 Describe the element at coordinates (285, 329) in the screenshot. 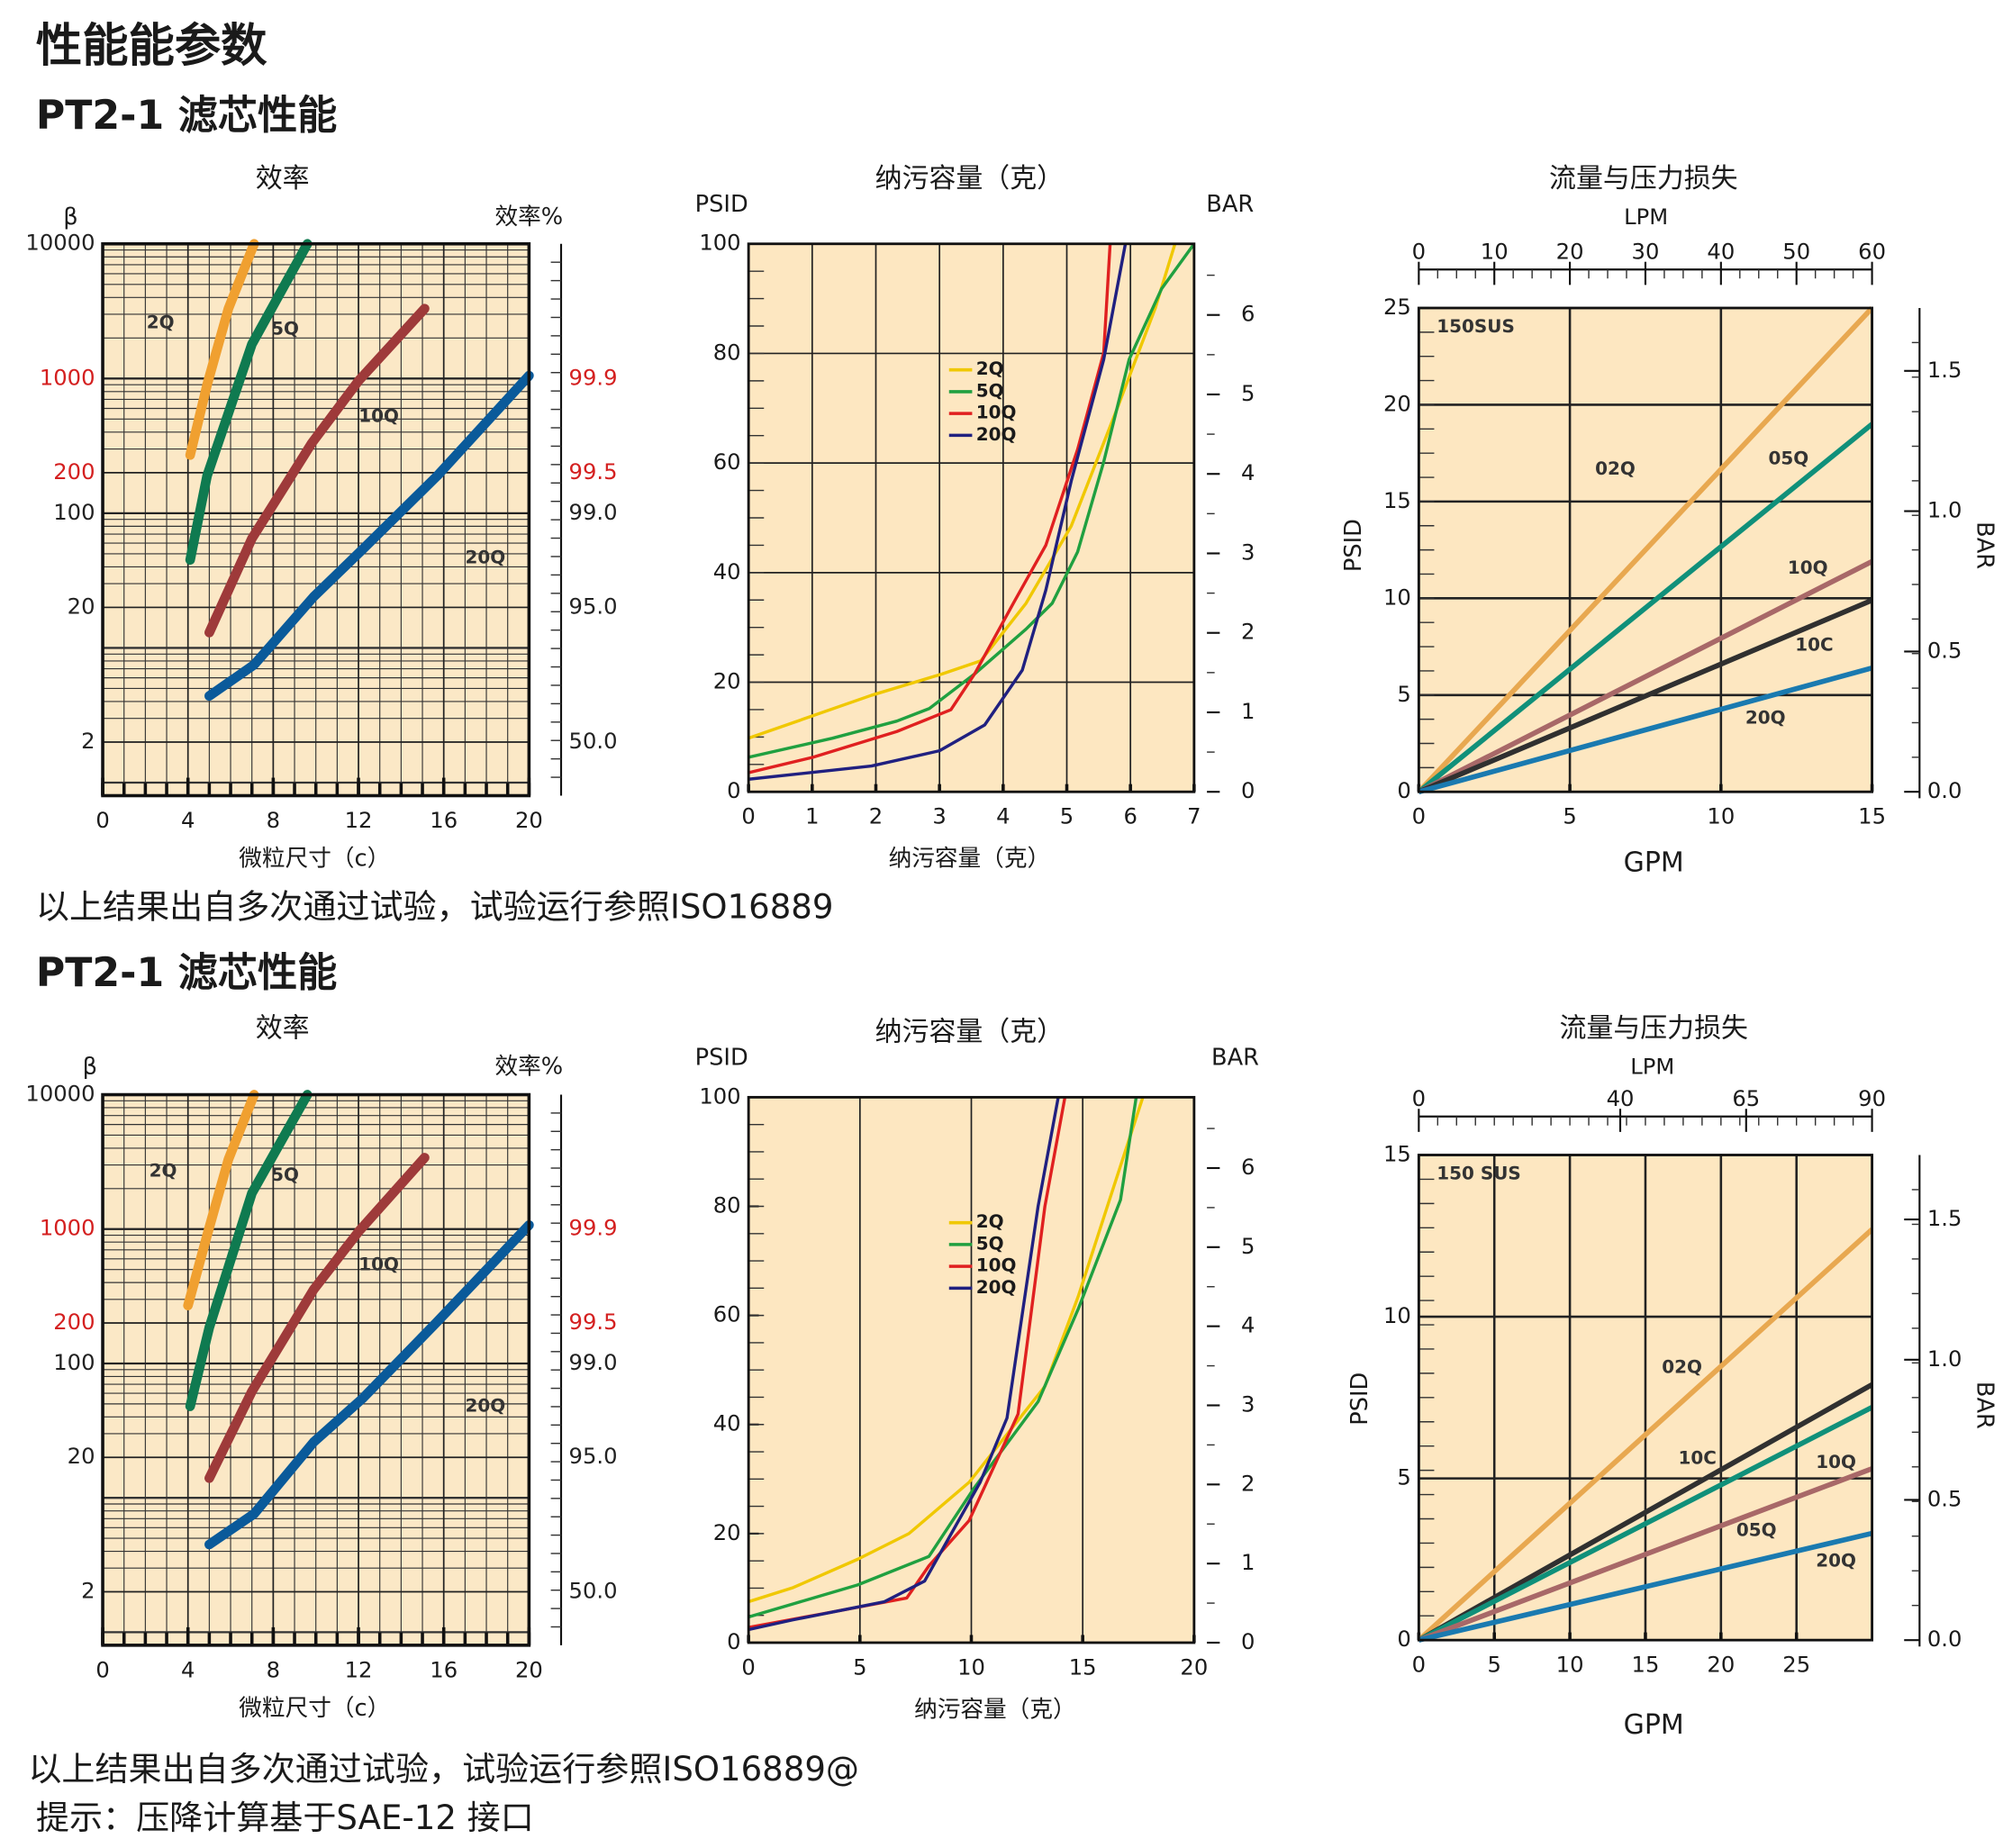

I see `series-label: 5Q` at that location.